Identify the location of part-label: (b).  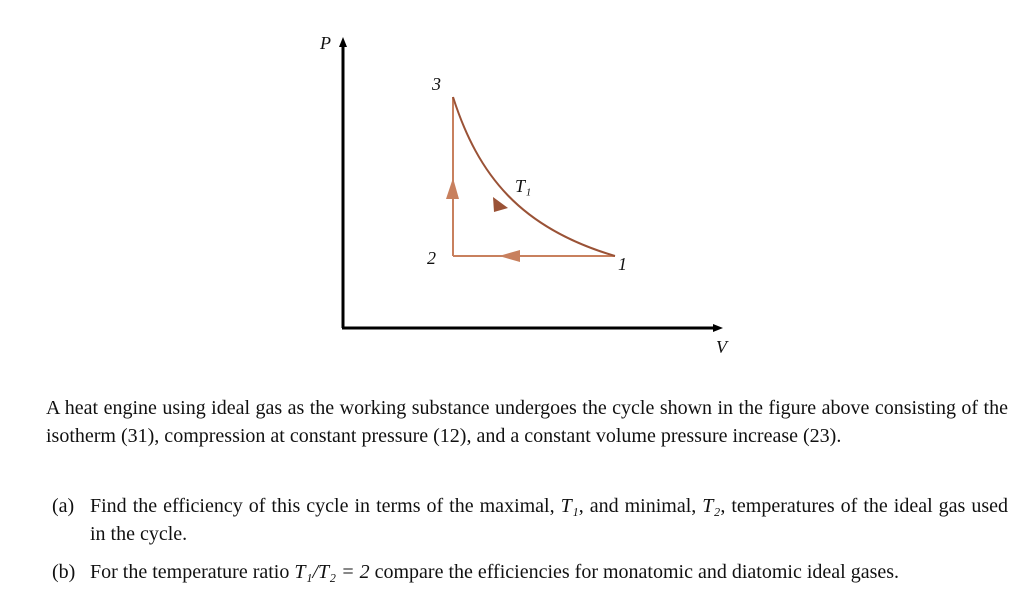
(64, 572).